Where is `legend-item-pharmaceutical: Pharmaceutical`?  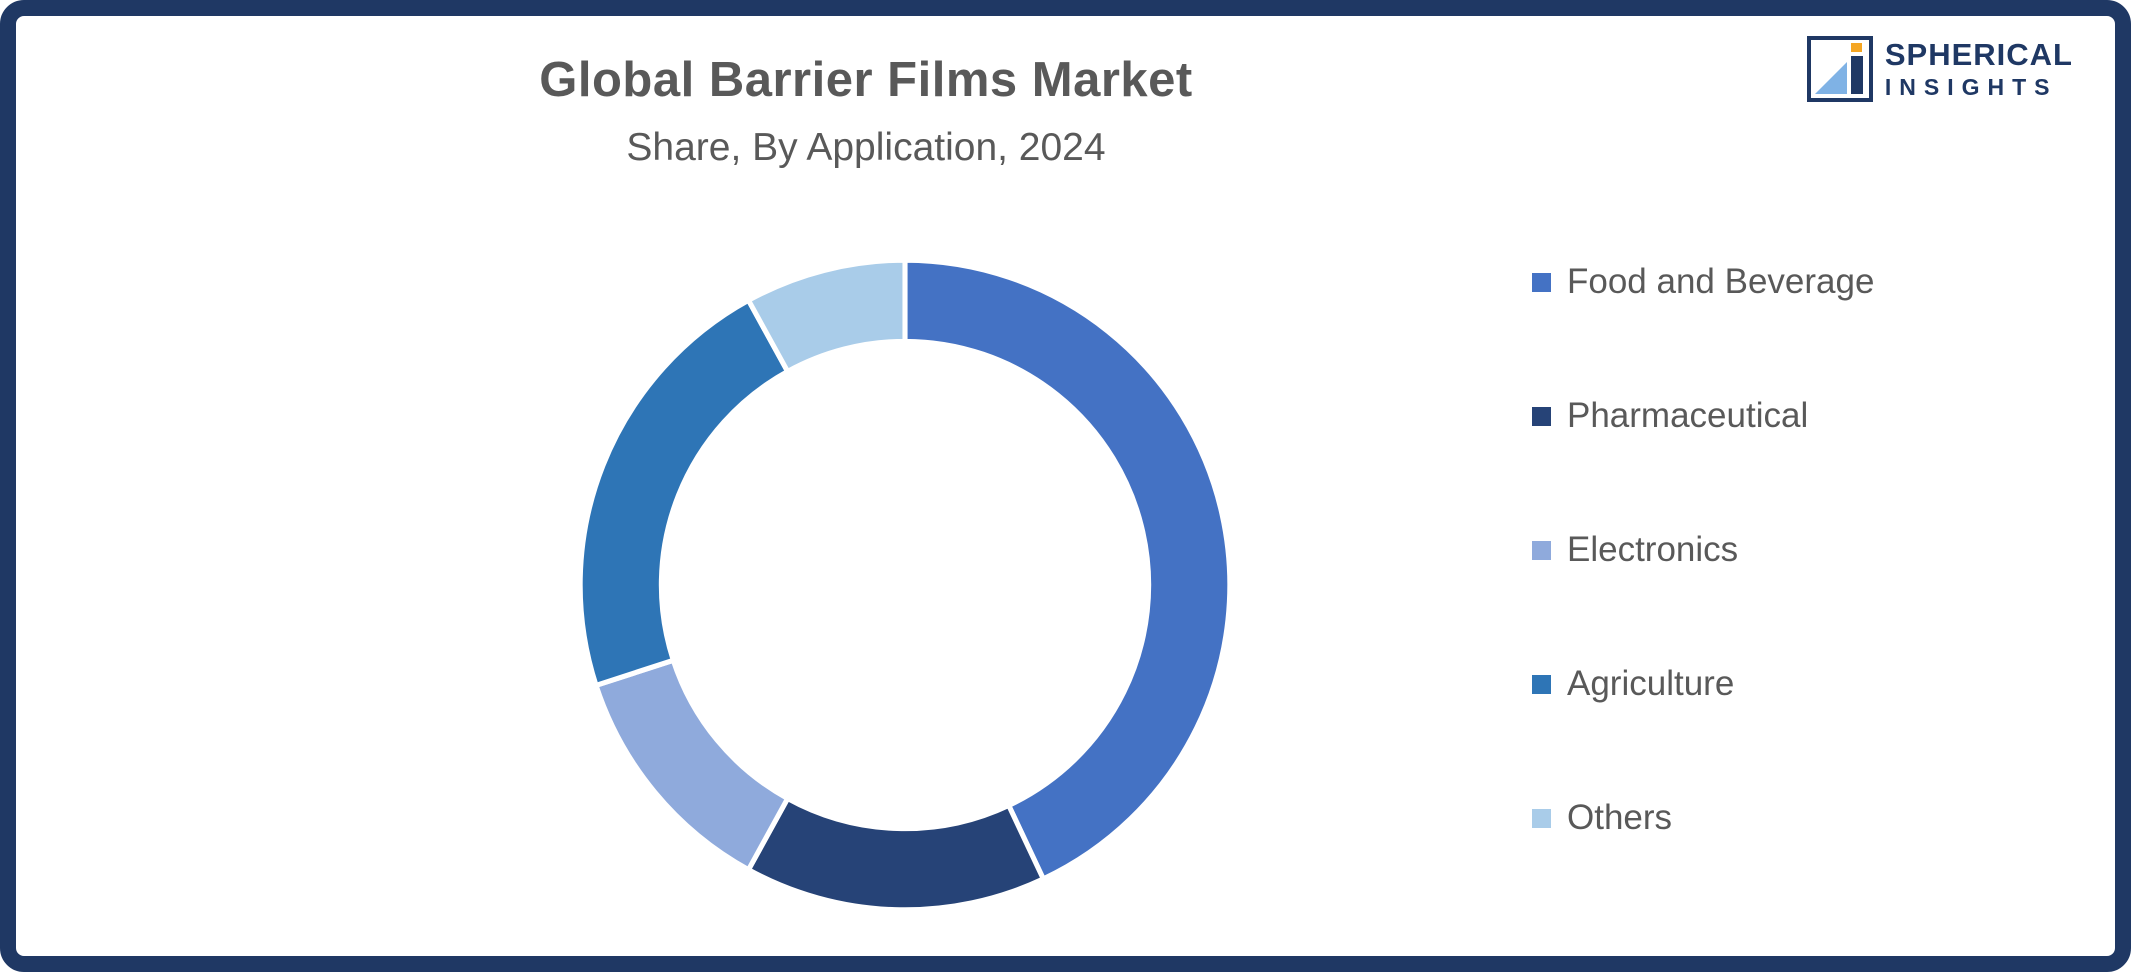 legend-item-pharmaceutical: Pharmaceutical is located at coordinates (1703, 416).